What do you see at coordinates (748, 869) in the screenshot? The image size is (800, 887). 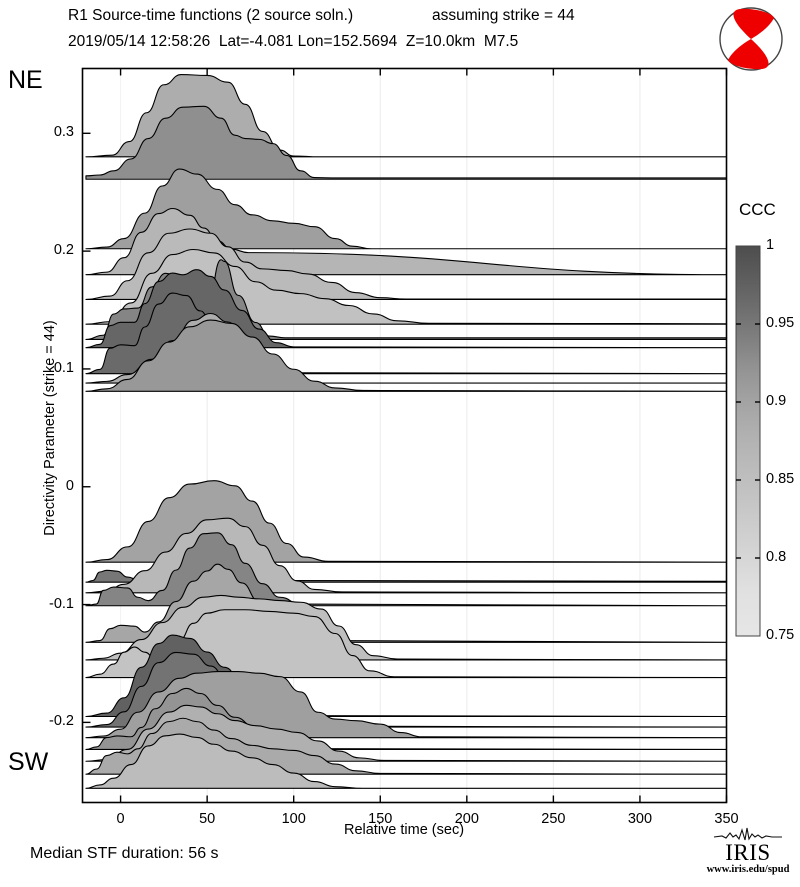 I see `iris-url: www.iris.edu/spud` at bounding box center [748, 869].